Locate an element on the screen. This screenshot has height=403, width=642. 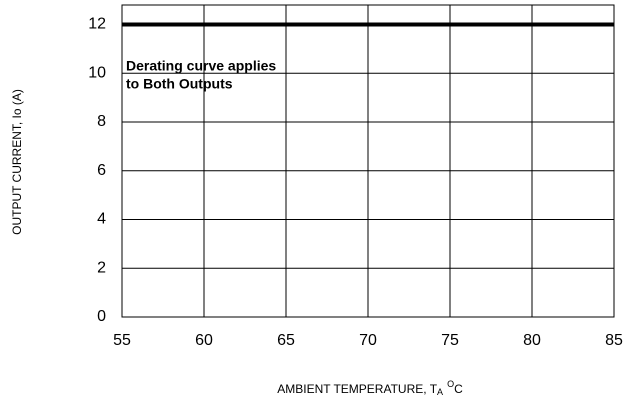
y-axis-label: OUTPUT CURRENT, Io (A) is located at coordinates (17, 162).